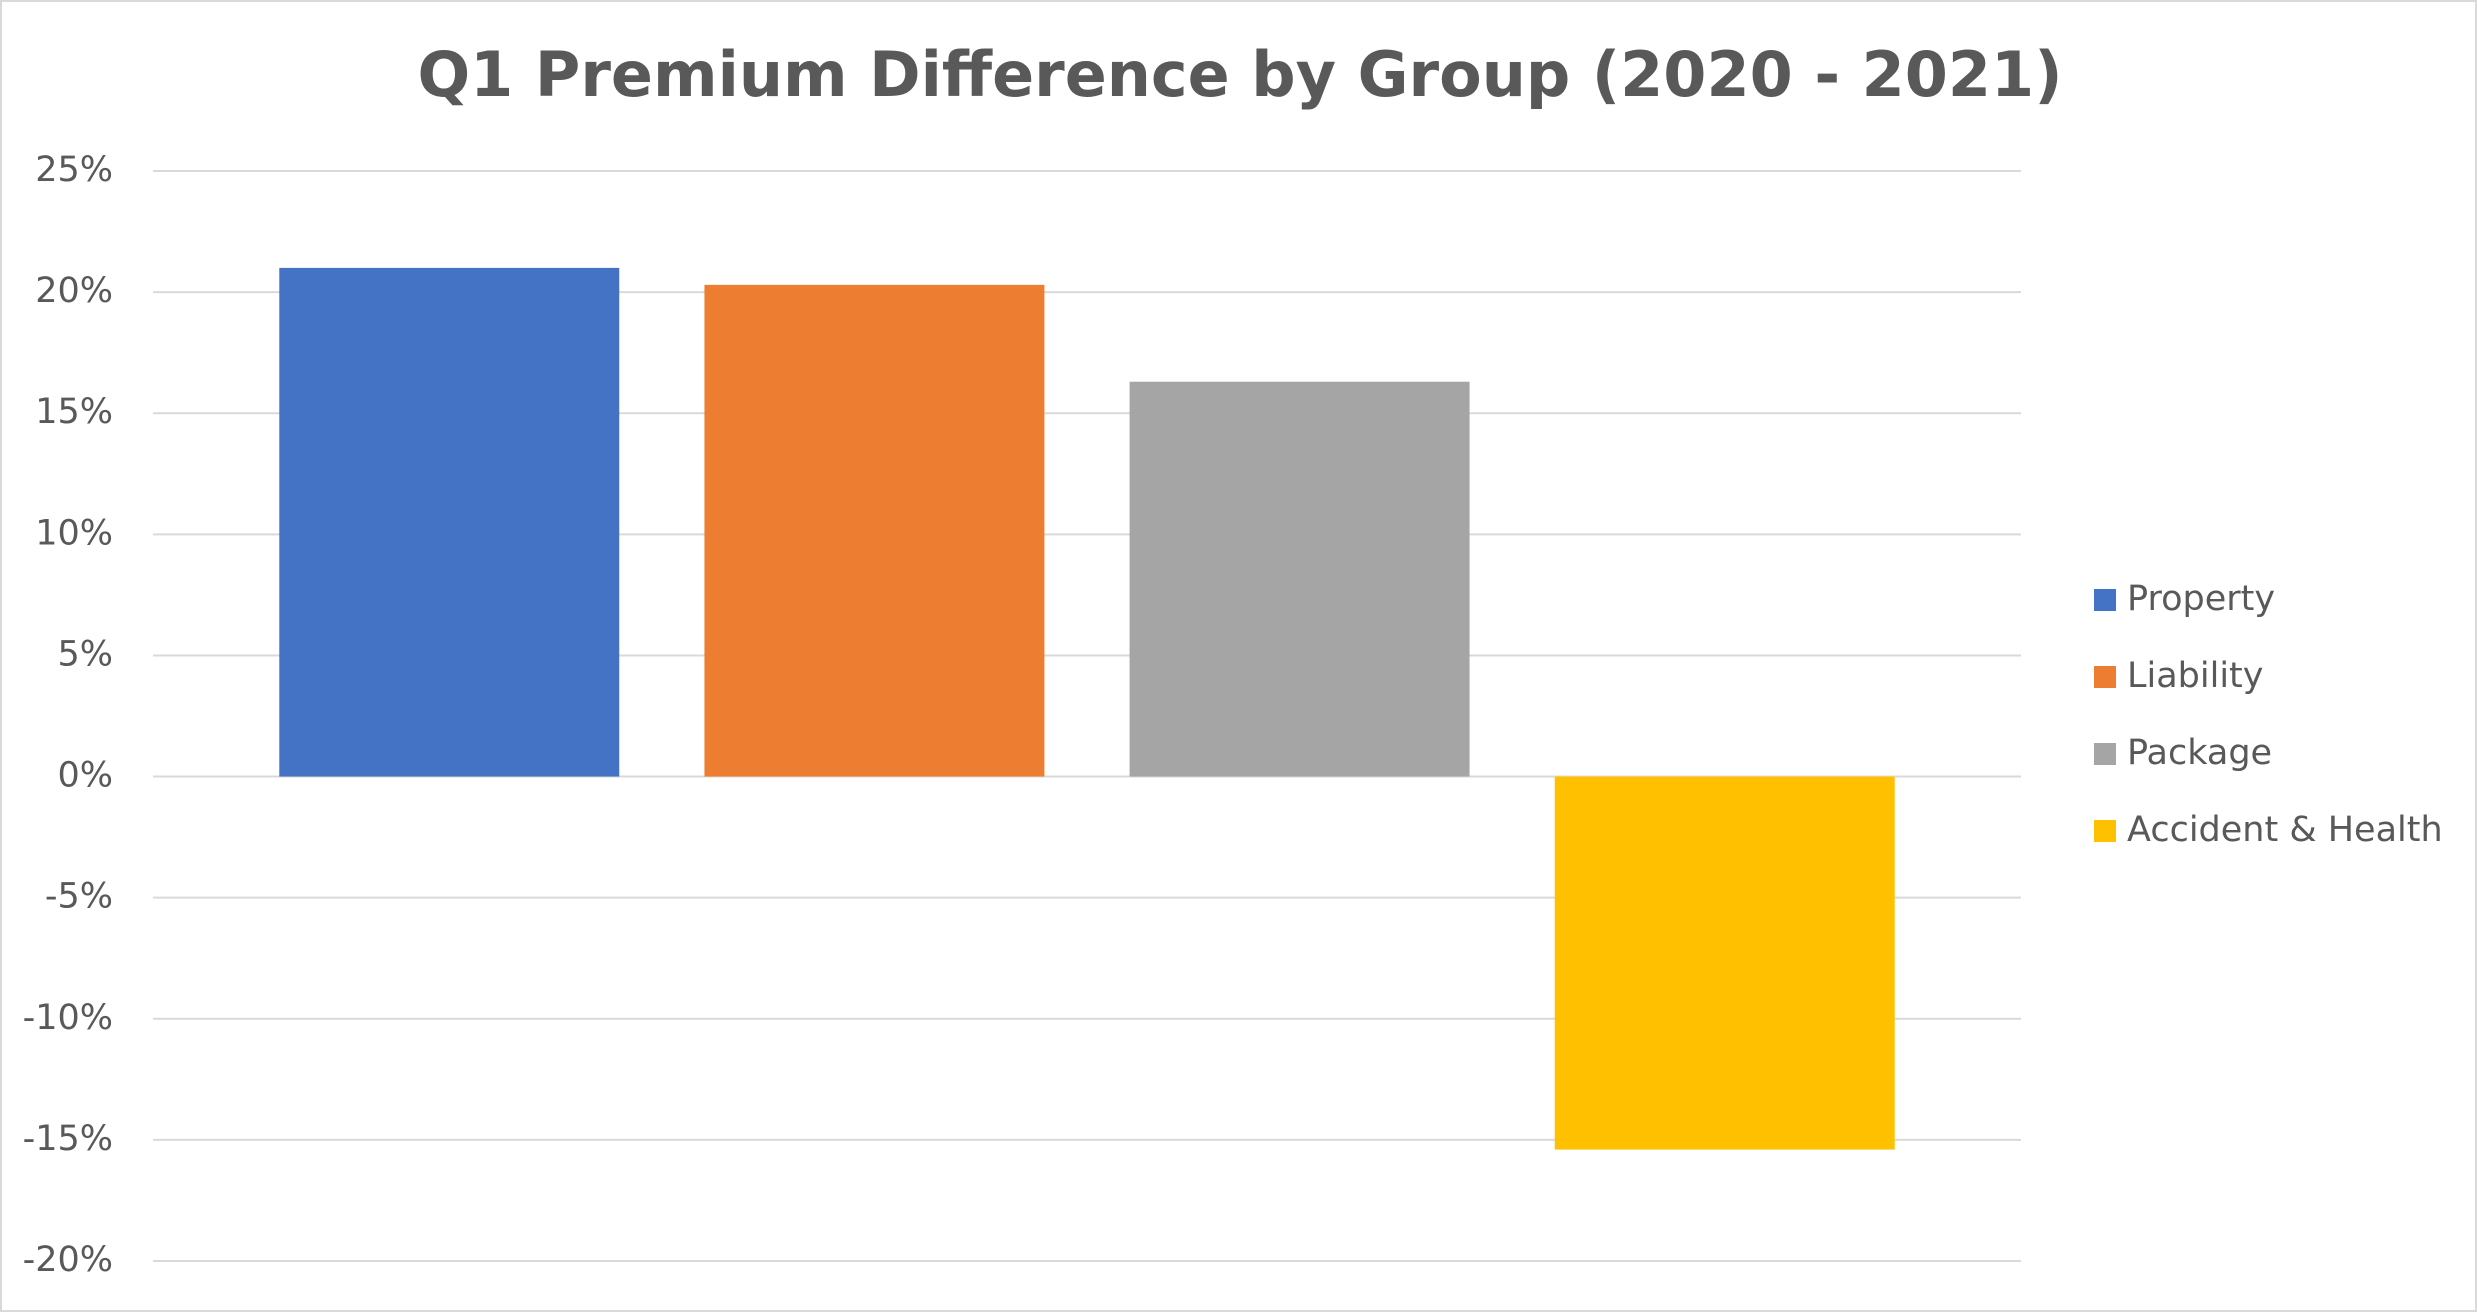  Describe the element at coordinates (85, 654) in the screenshot. I see `y-tick-label: 5%` at that location.